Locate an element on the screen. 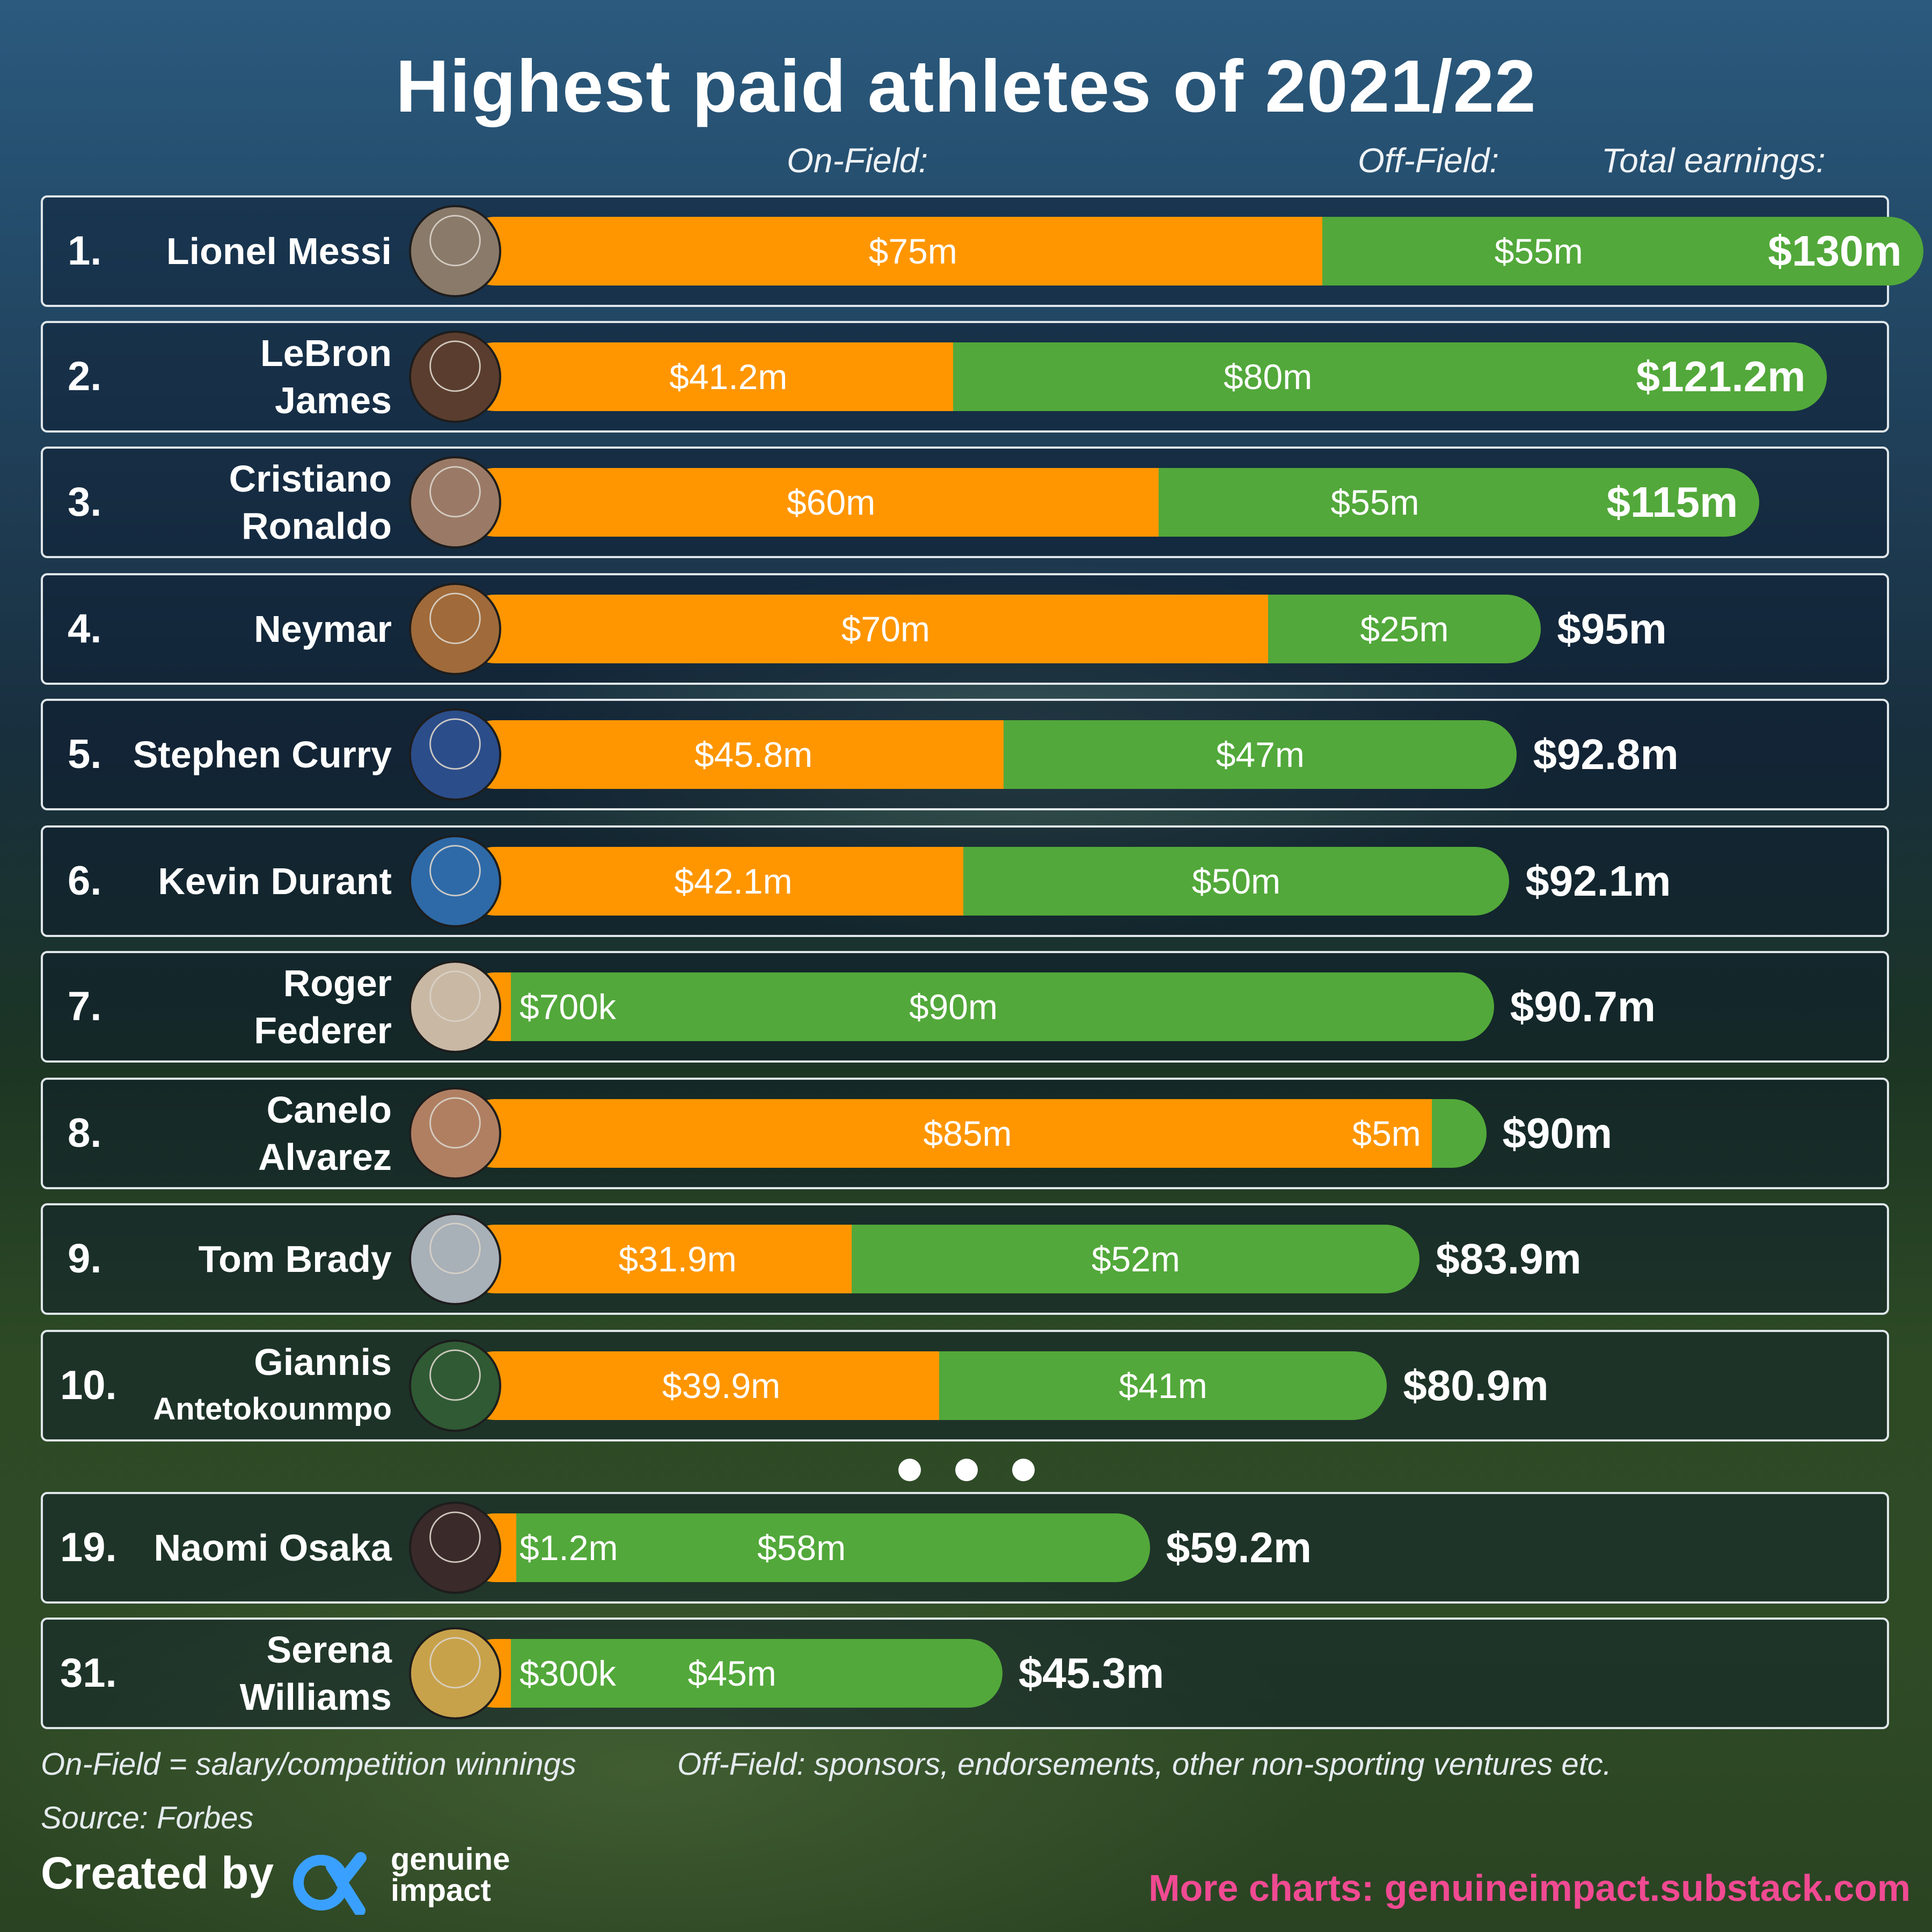  off-field-value: $58m is located at coordinates (801, 1548).